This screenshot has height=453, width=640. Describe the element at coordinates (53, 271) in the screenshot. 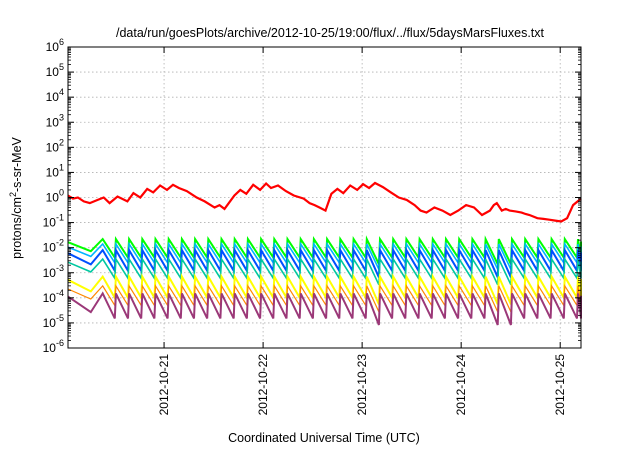

I see `y-tick-label: 10⁻³` at that location.